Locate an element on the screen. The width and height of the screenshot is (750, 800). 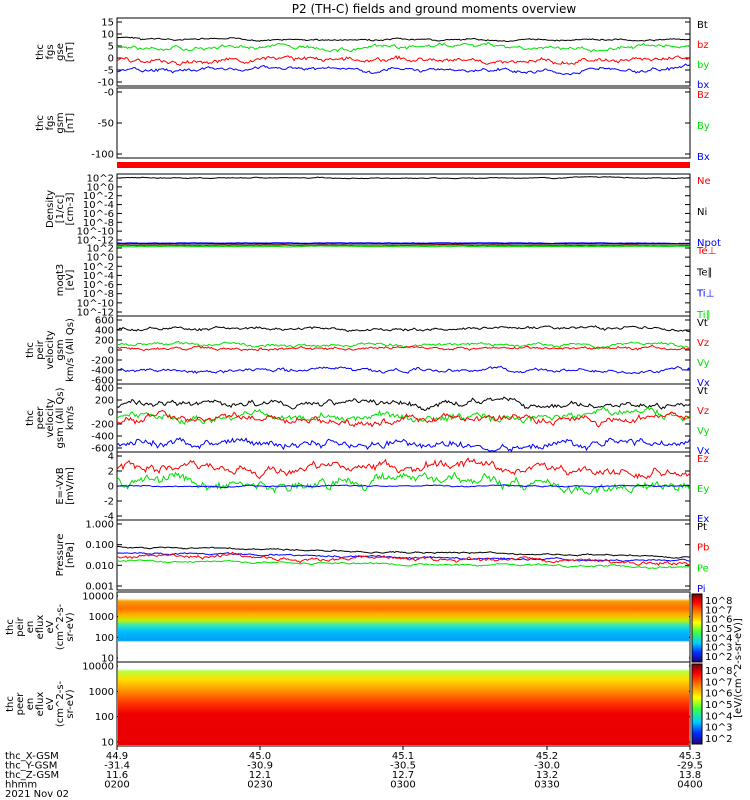
y-axis-label: gse is located at coordinates (60, 52).